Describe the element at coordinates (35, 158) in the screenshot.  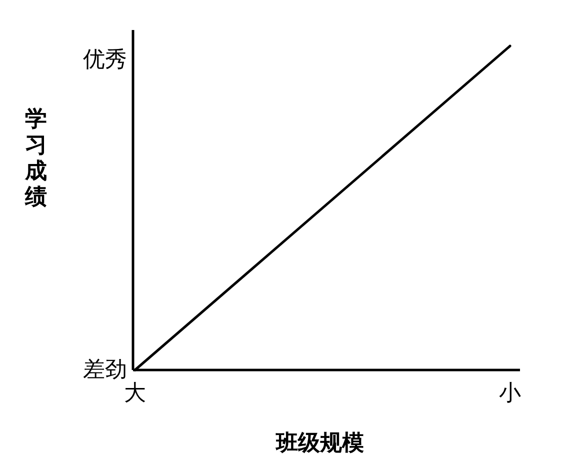
I see `y-axis-title: 学习成绩` at that location.